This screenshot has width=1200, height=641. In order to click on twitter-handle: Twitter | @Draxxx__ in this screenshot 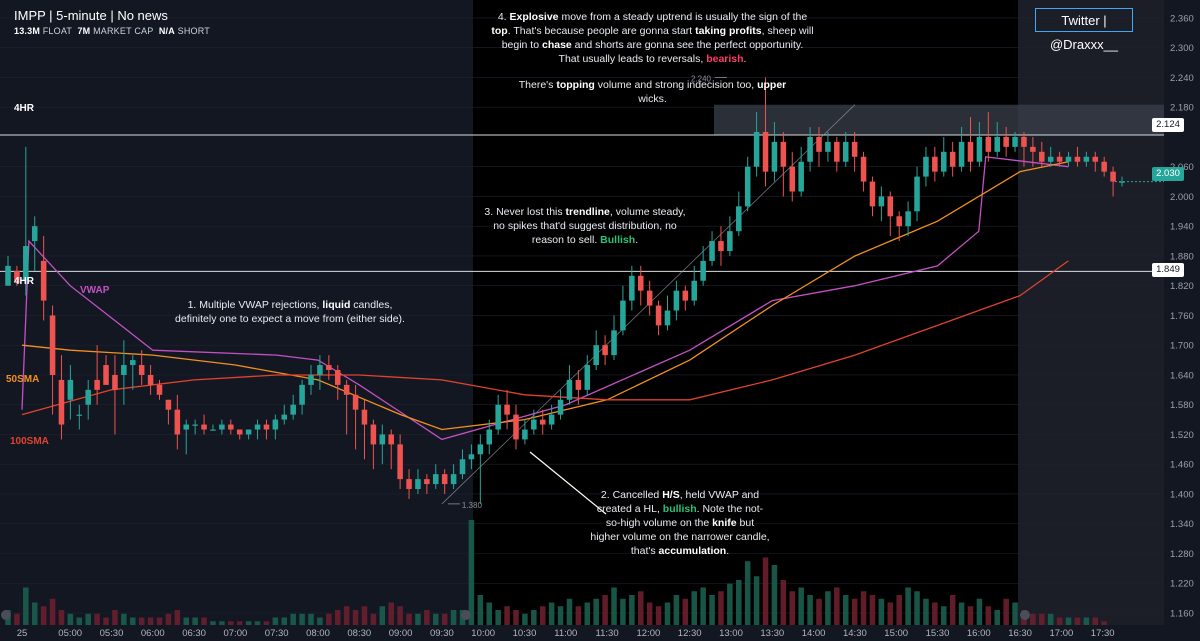, I will do `click(1084, 30)`.